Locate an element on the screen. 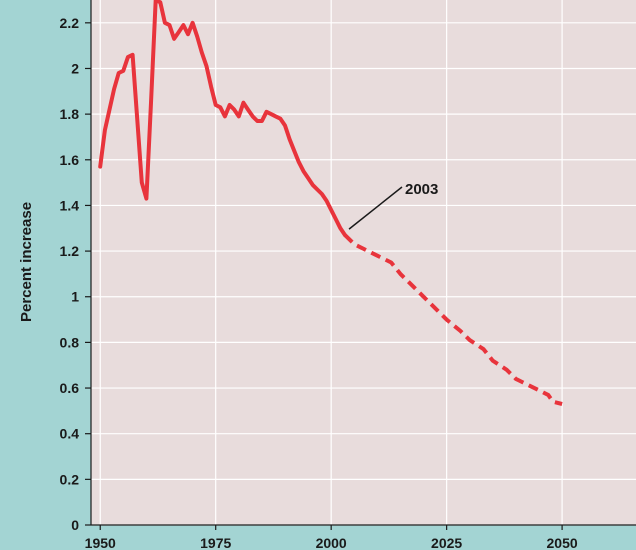 The width and height of the screenshot is (636, 550). x-tick-label: 1950 is located at coordinates (100, 542).